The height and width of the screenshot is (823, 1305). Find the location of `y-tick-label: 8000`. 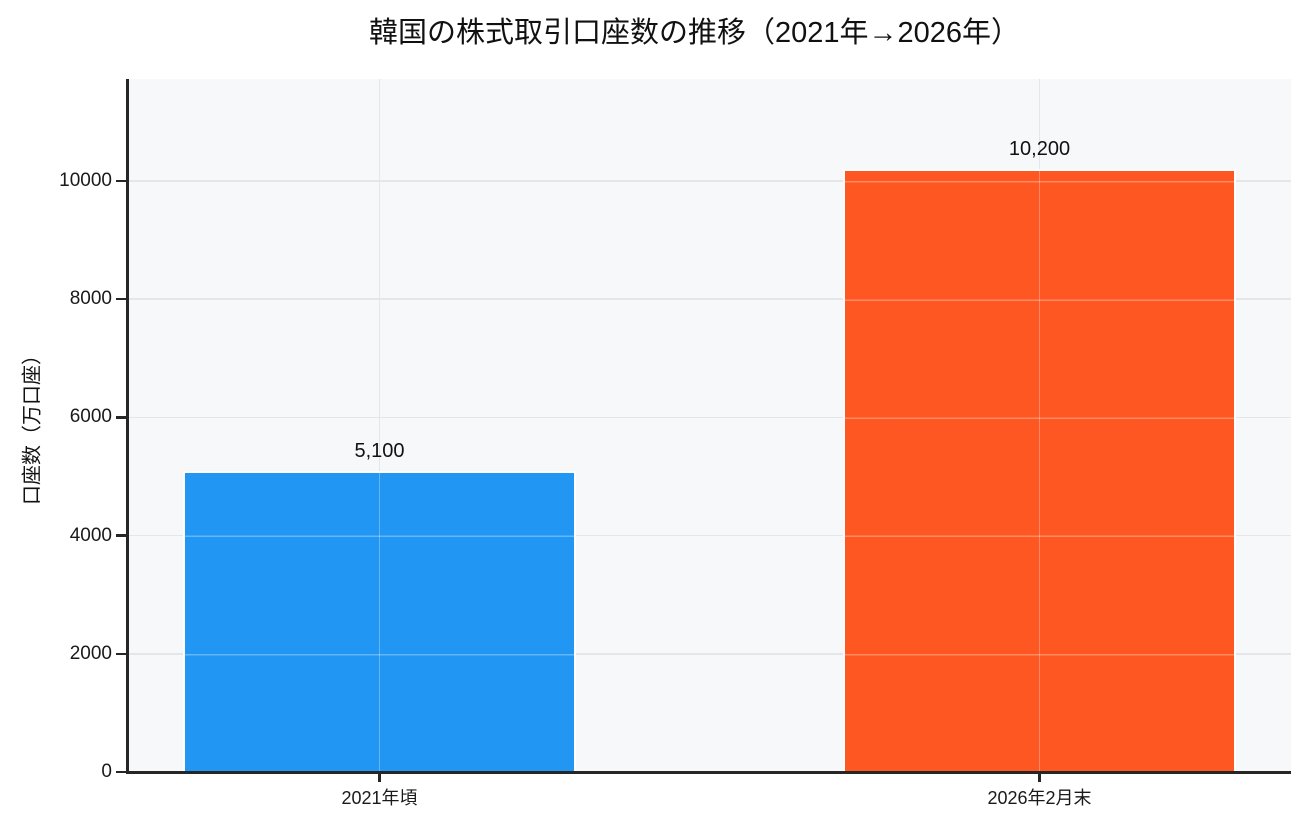

y-tick-label: 8000 is located at coordinates (90, 299).